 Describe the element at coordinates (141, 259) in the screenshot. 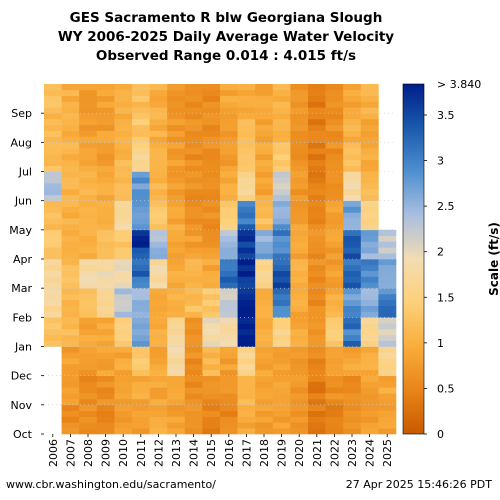

I see `year-column-2011` at that location.